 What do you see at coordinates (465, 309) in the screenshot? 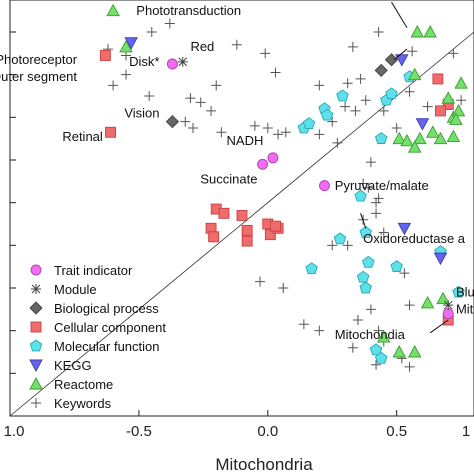
I see `annotation-label: Mito` at bounding box center [465, 309].